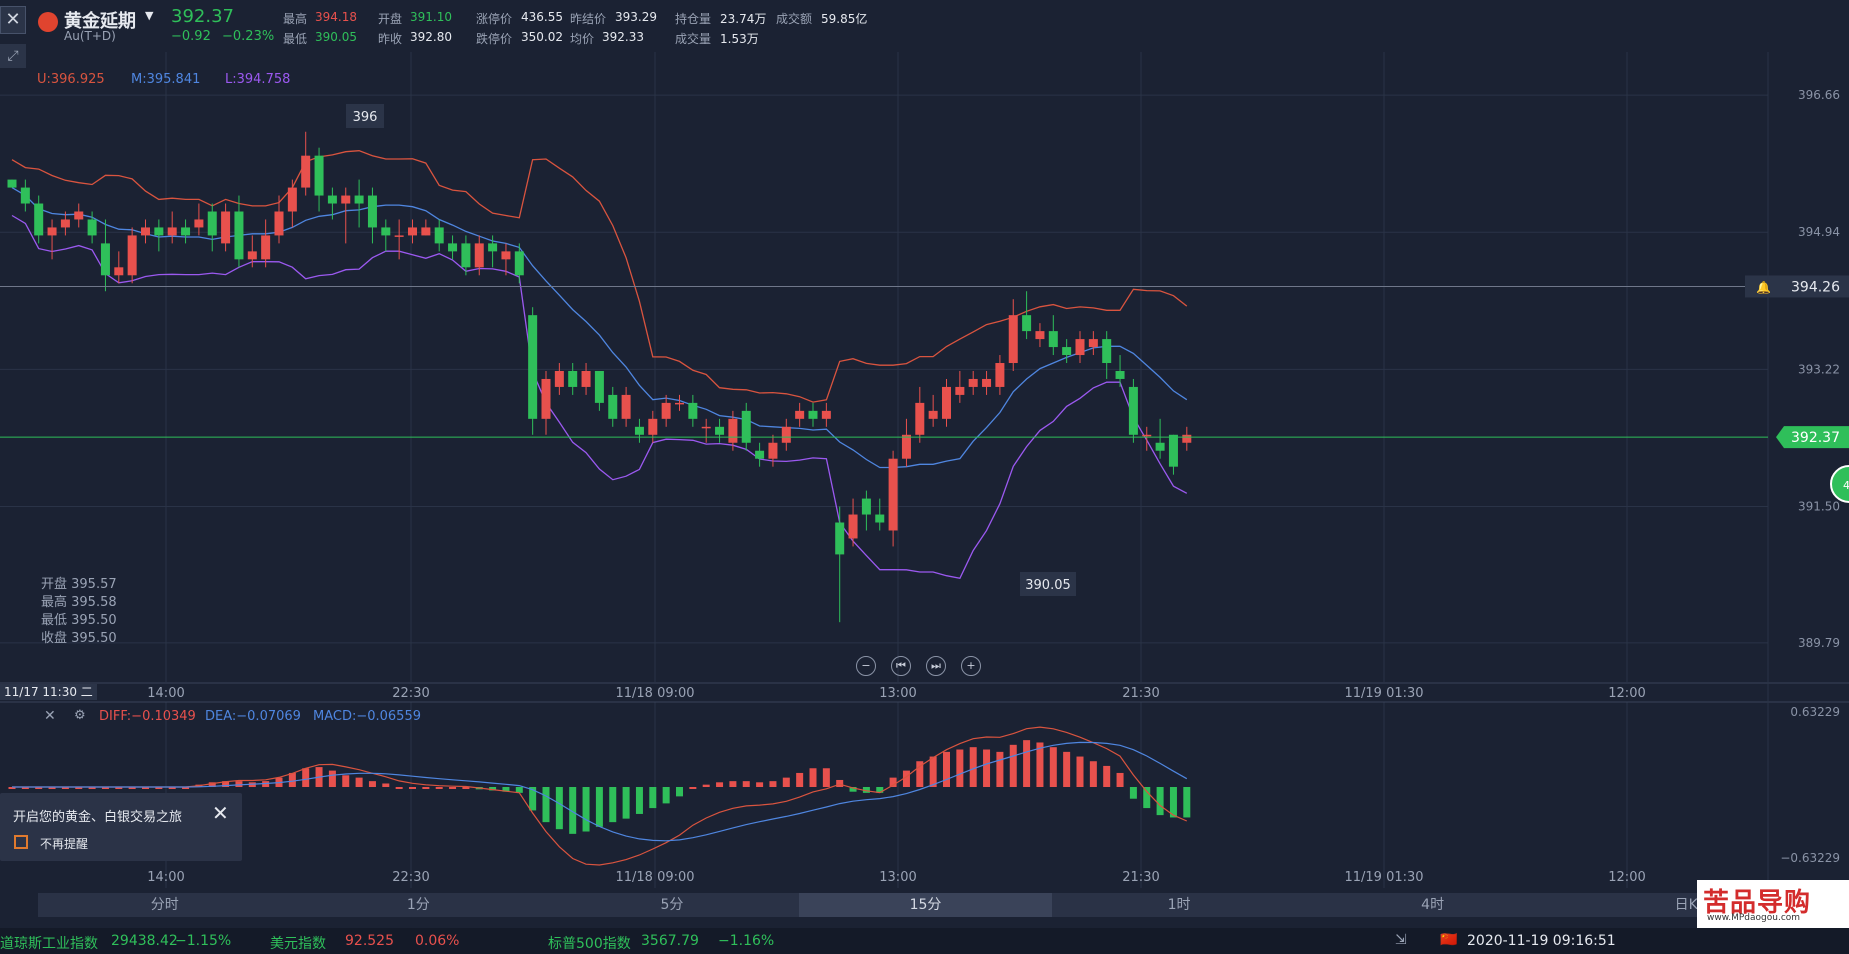 This screenshot has width=1849, height=954. I want to click on last-price-tag, so click(1812, 437).